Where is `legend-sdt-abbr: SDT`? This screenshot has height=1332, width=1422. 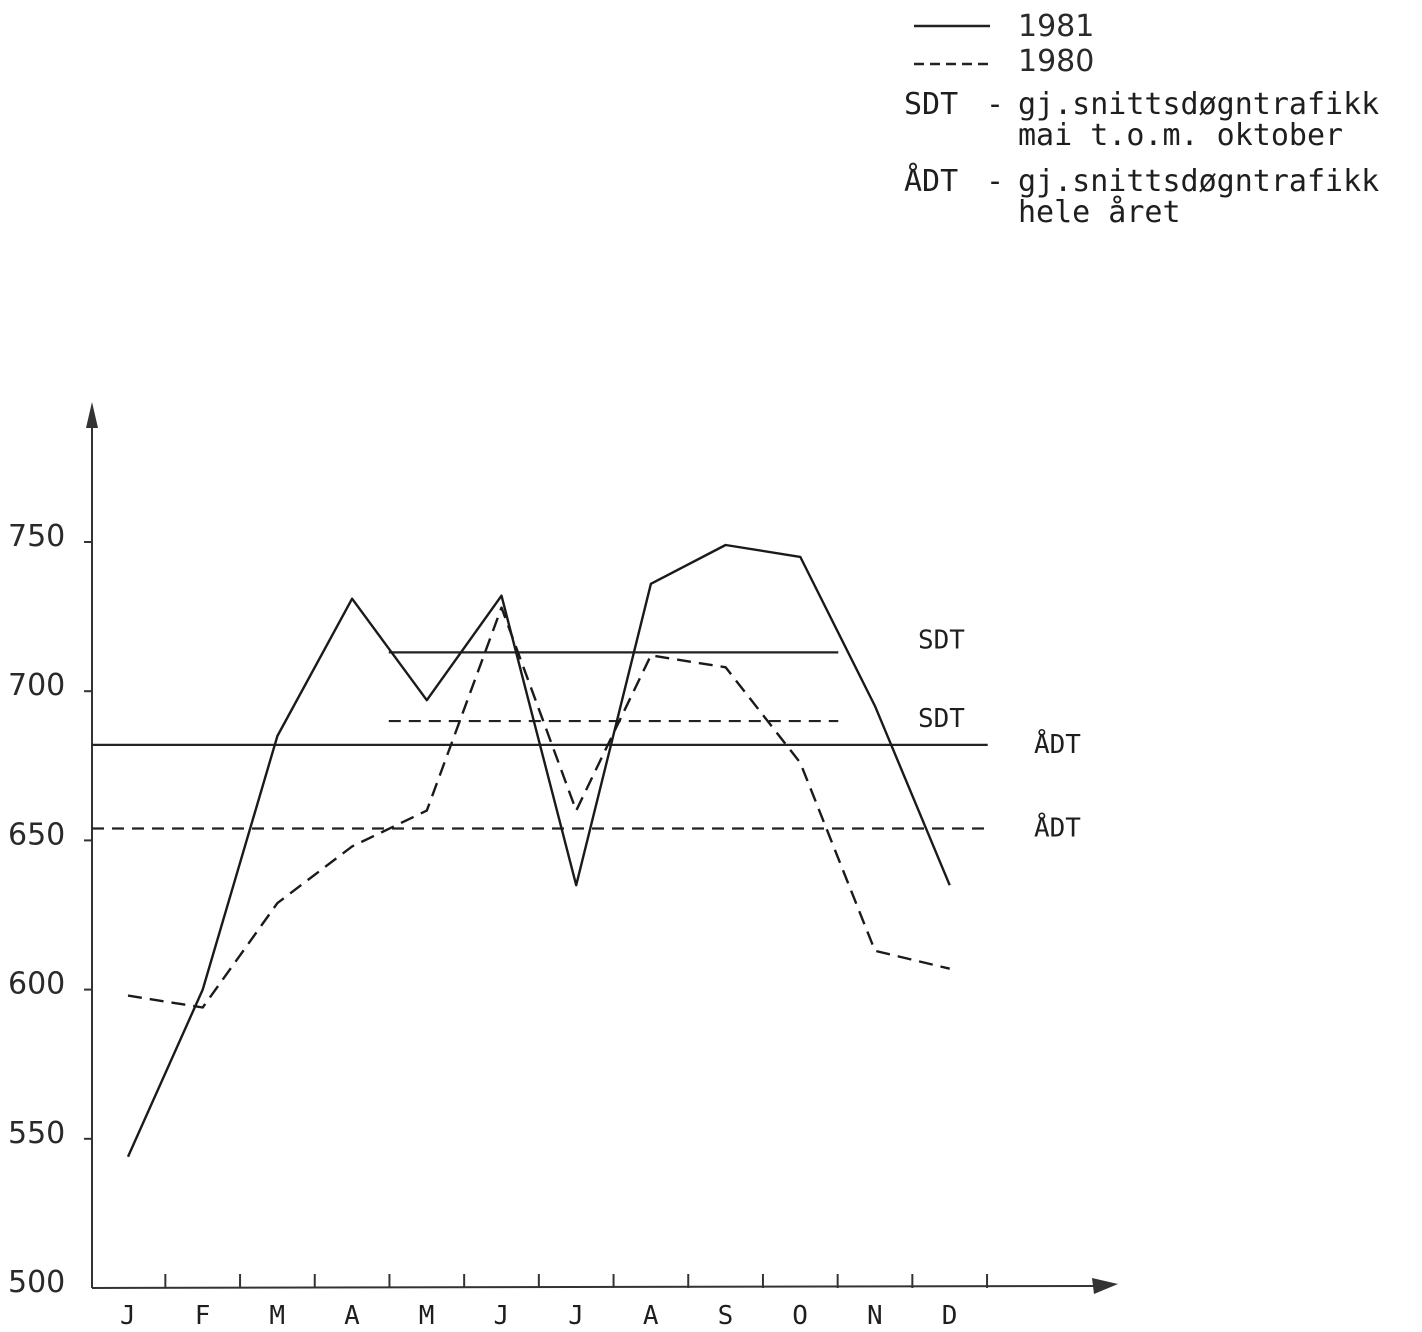 legend-sdt-abbr: SDT is located at coordinates (931, 104).